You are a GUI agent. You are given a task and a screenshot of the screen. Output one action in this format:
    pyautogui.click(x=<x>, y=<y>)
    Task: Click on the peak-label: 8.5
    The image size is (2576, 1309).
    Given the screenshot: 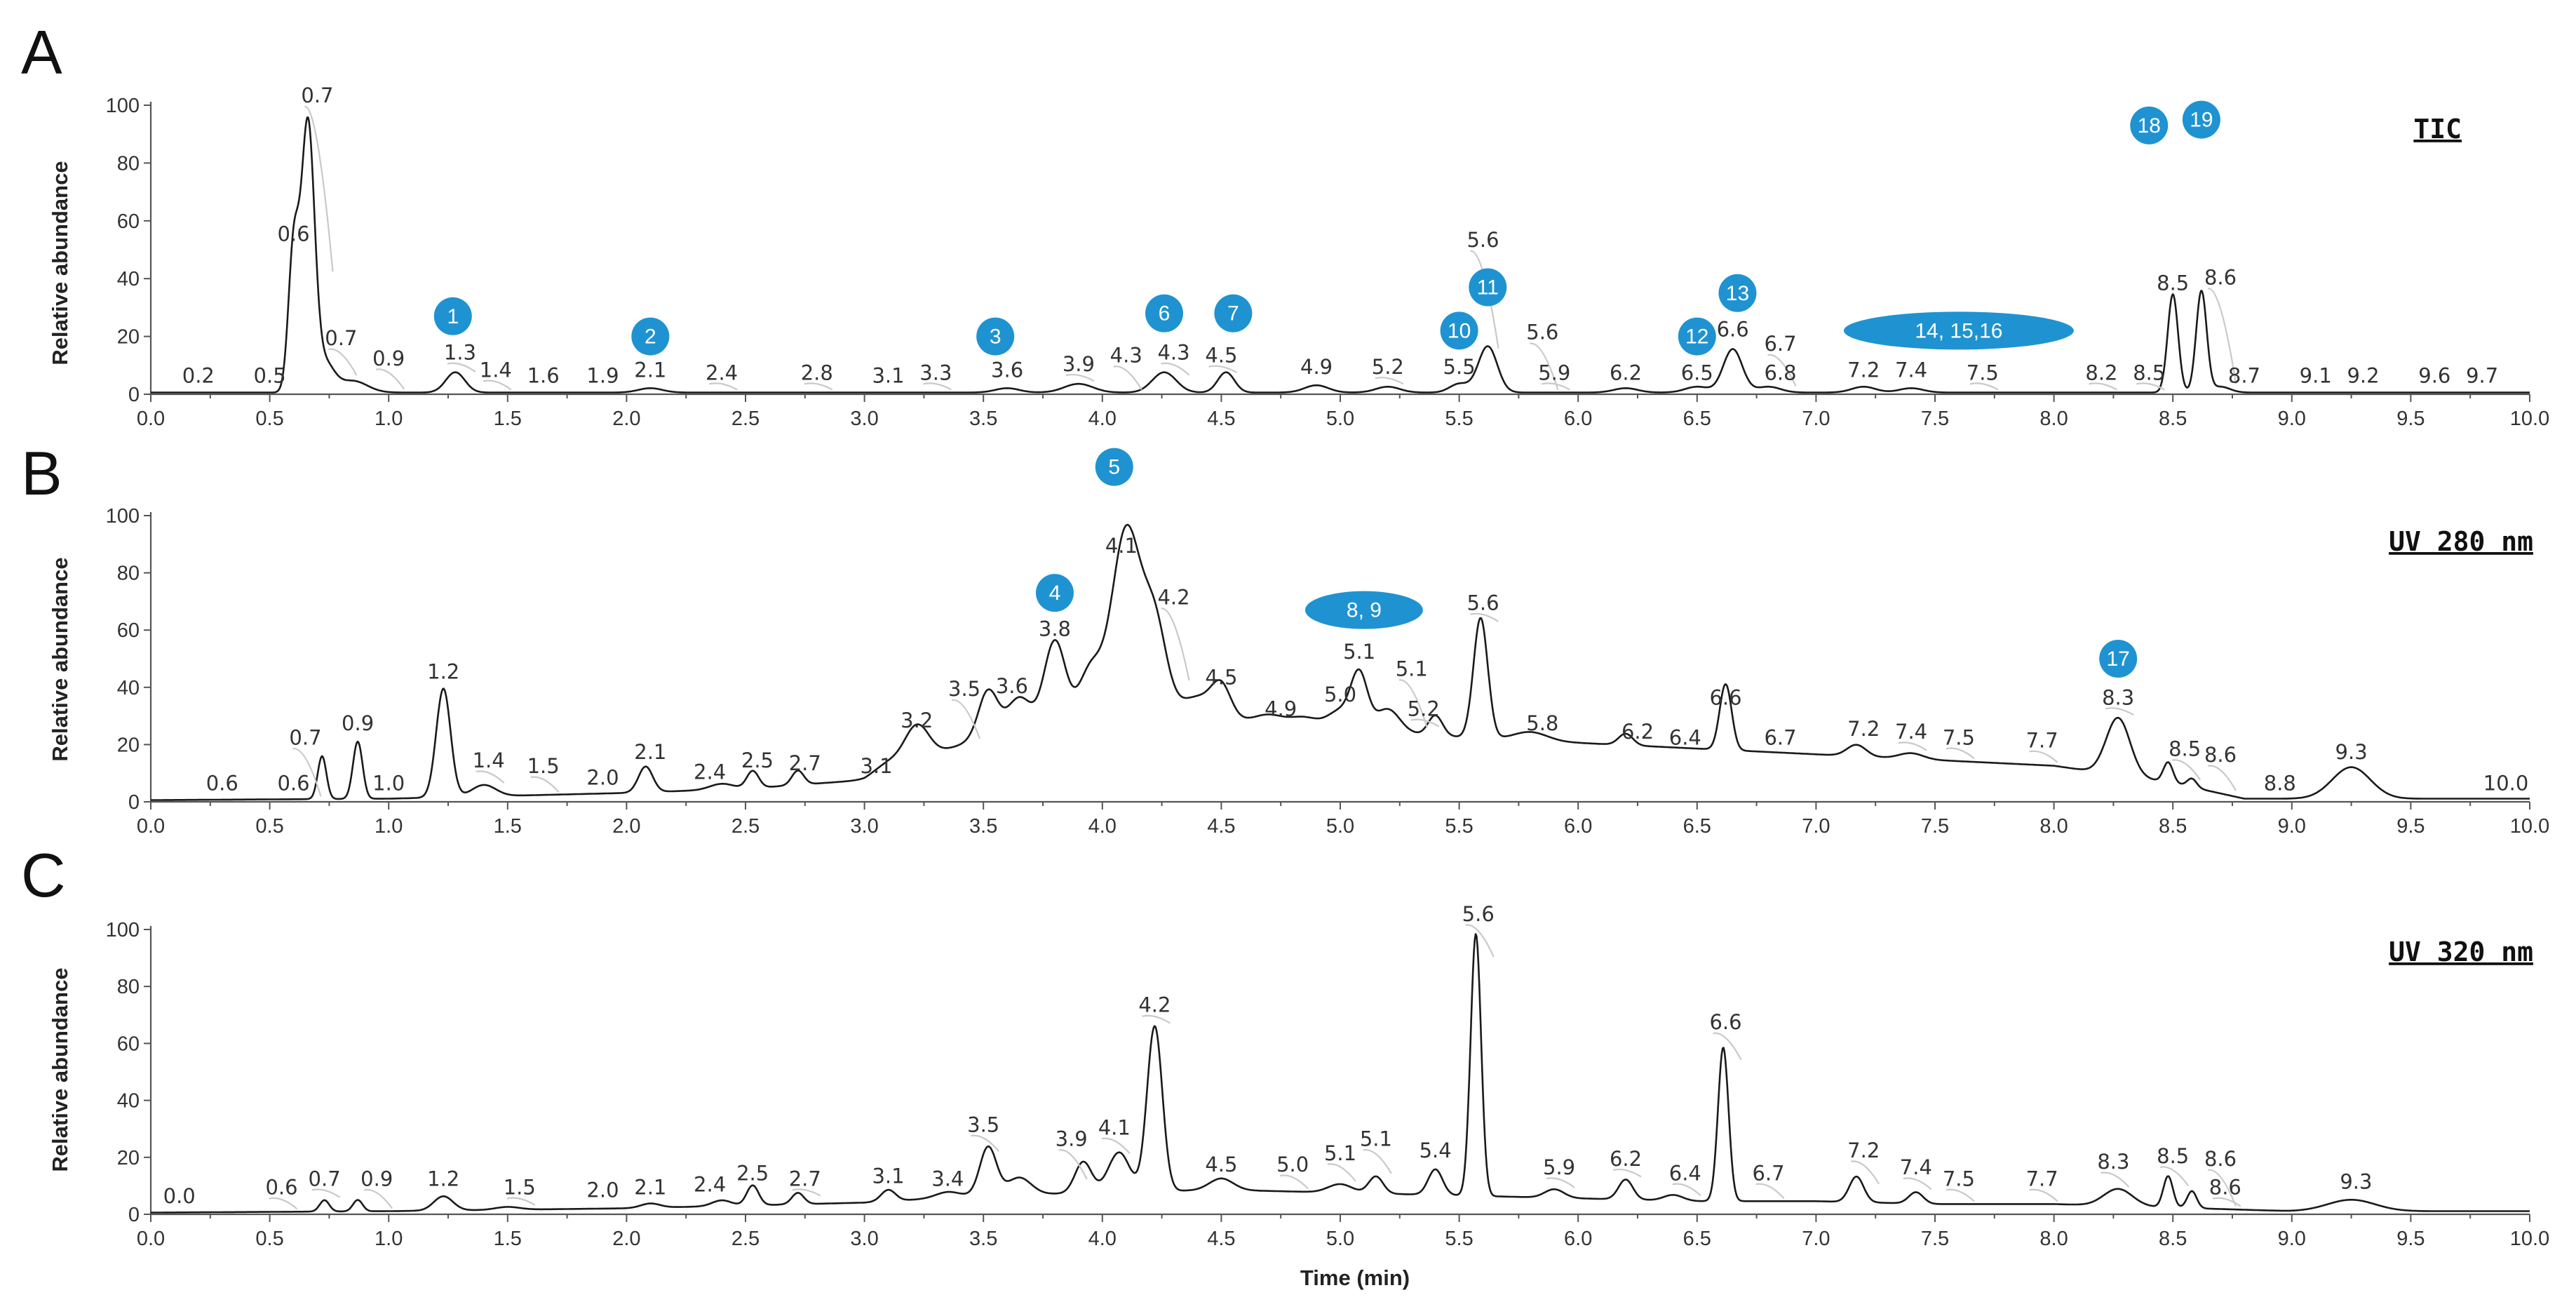 What is the action you would take?
    pyautogui.click(x=2149, y=373)
    